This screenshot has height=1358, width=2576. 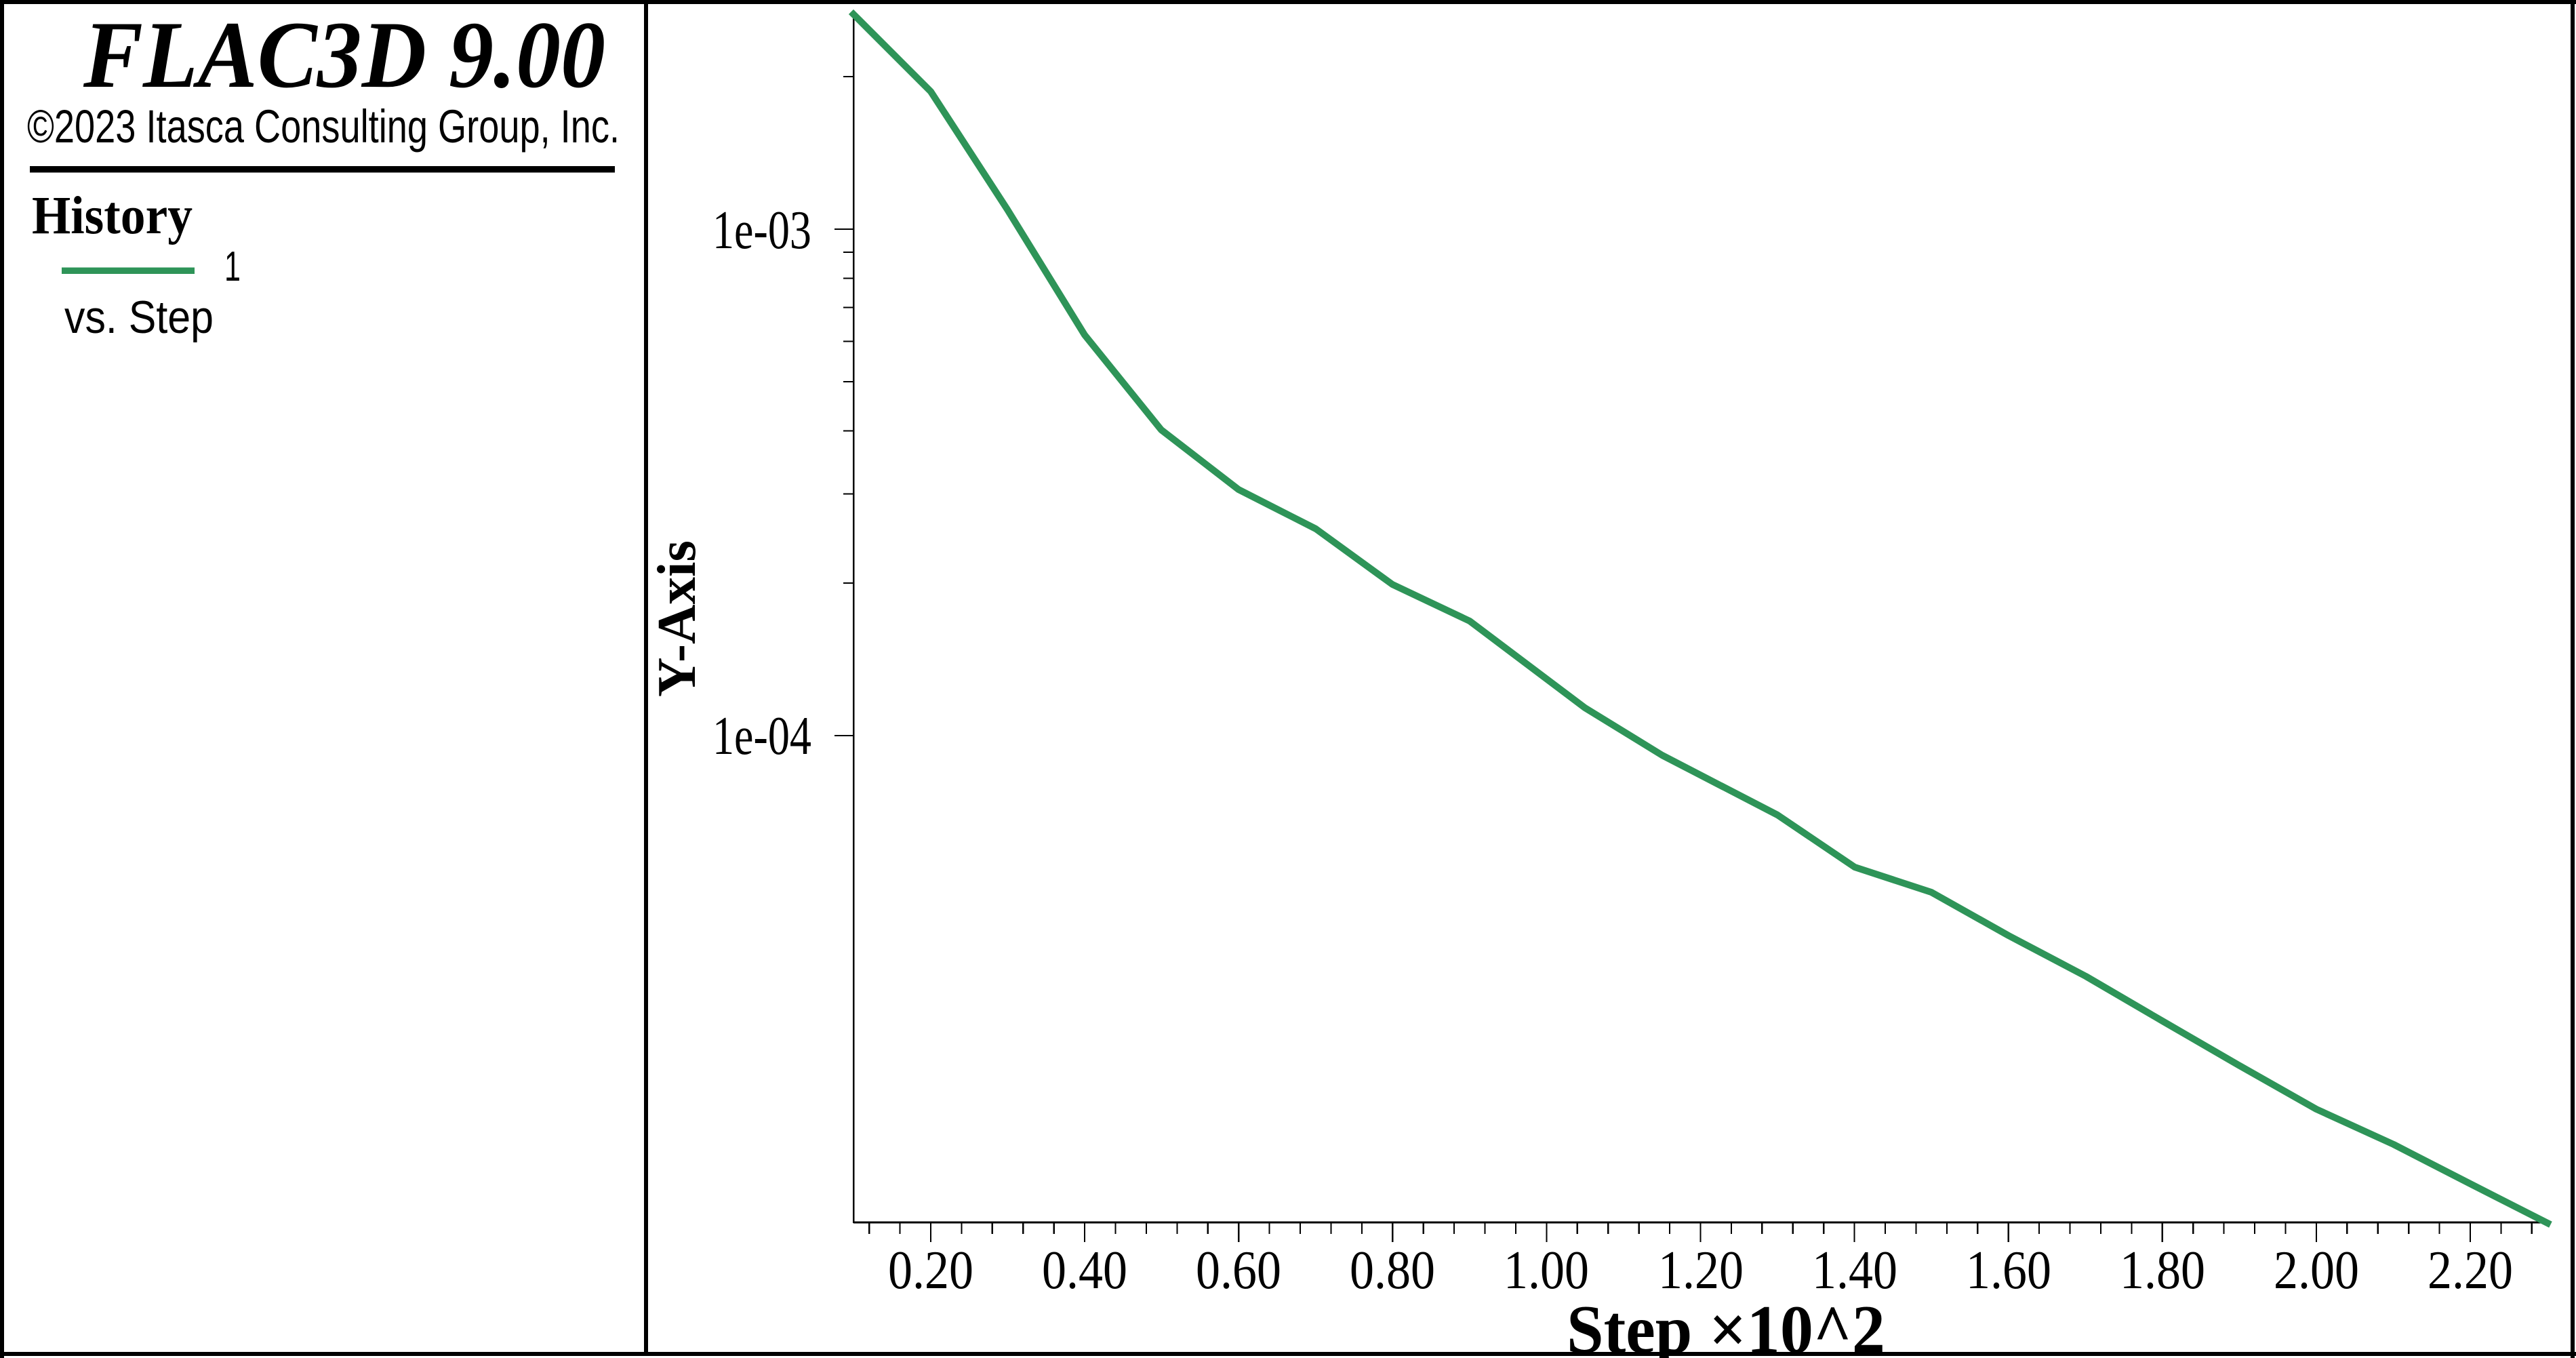 What do you see at coordinates (2470, 1271) in the screenshot?
I see `svg-text: 2.20` at bounding box center [2470, 1271].